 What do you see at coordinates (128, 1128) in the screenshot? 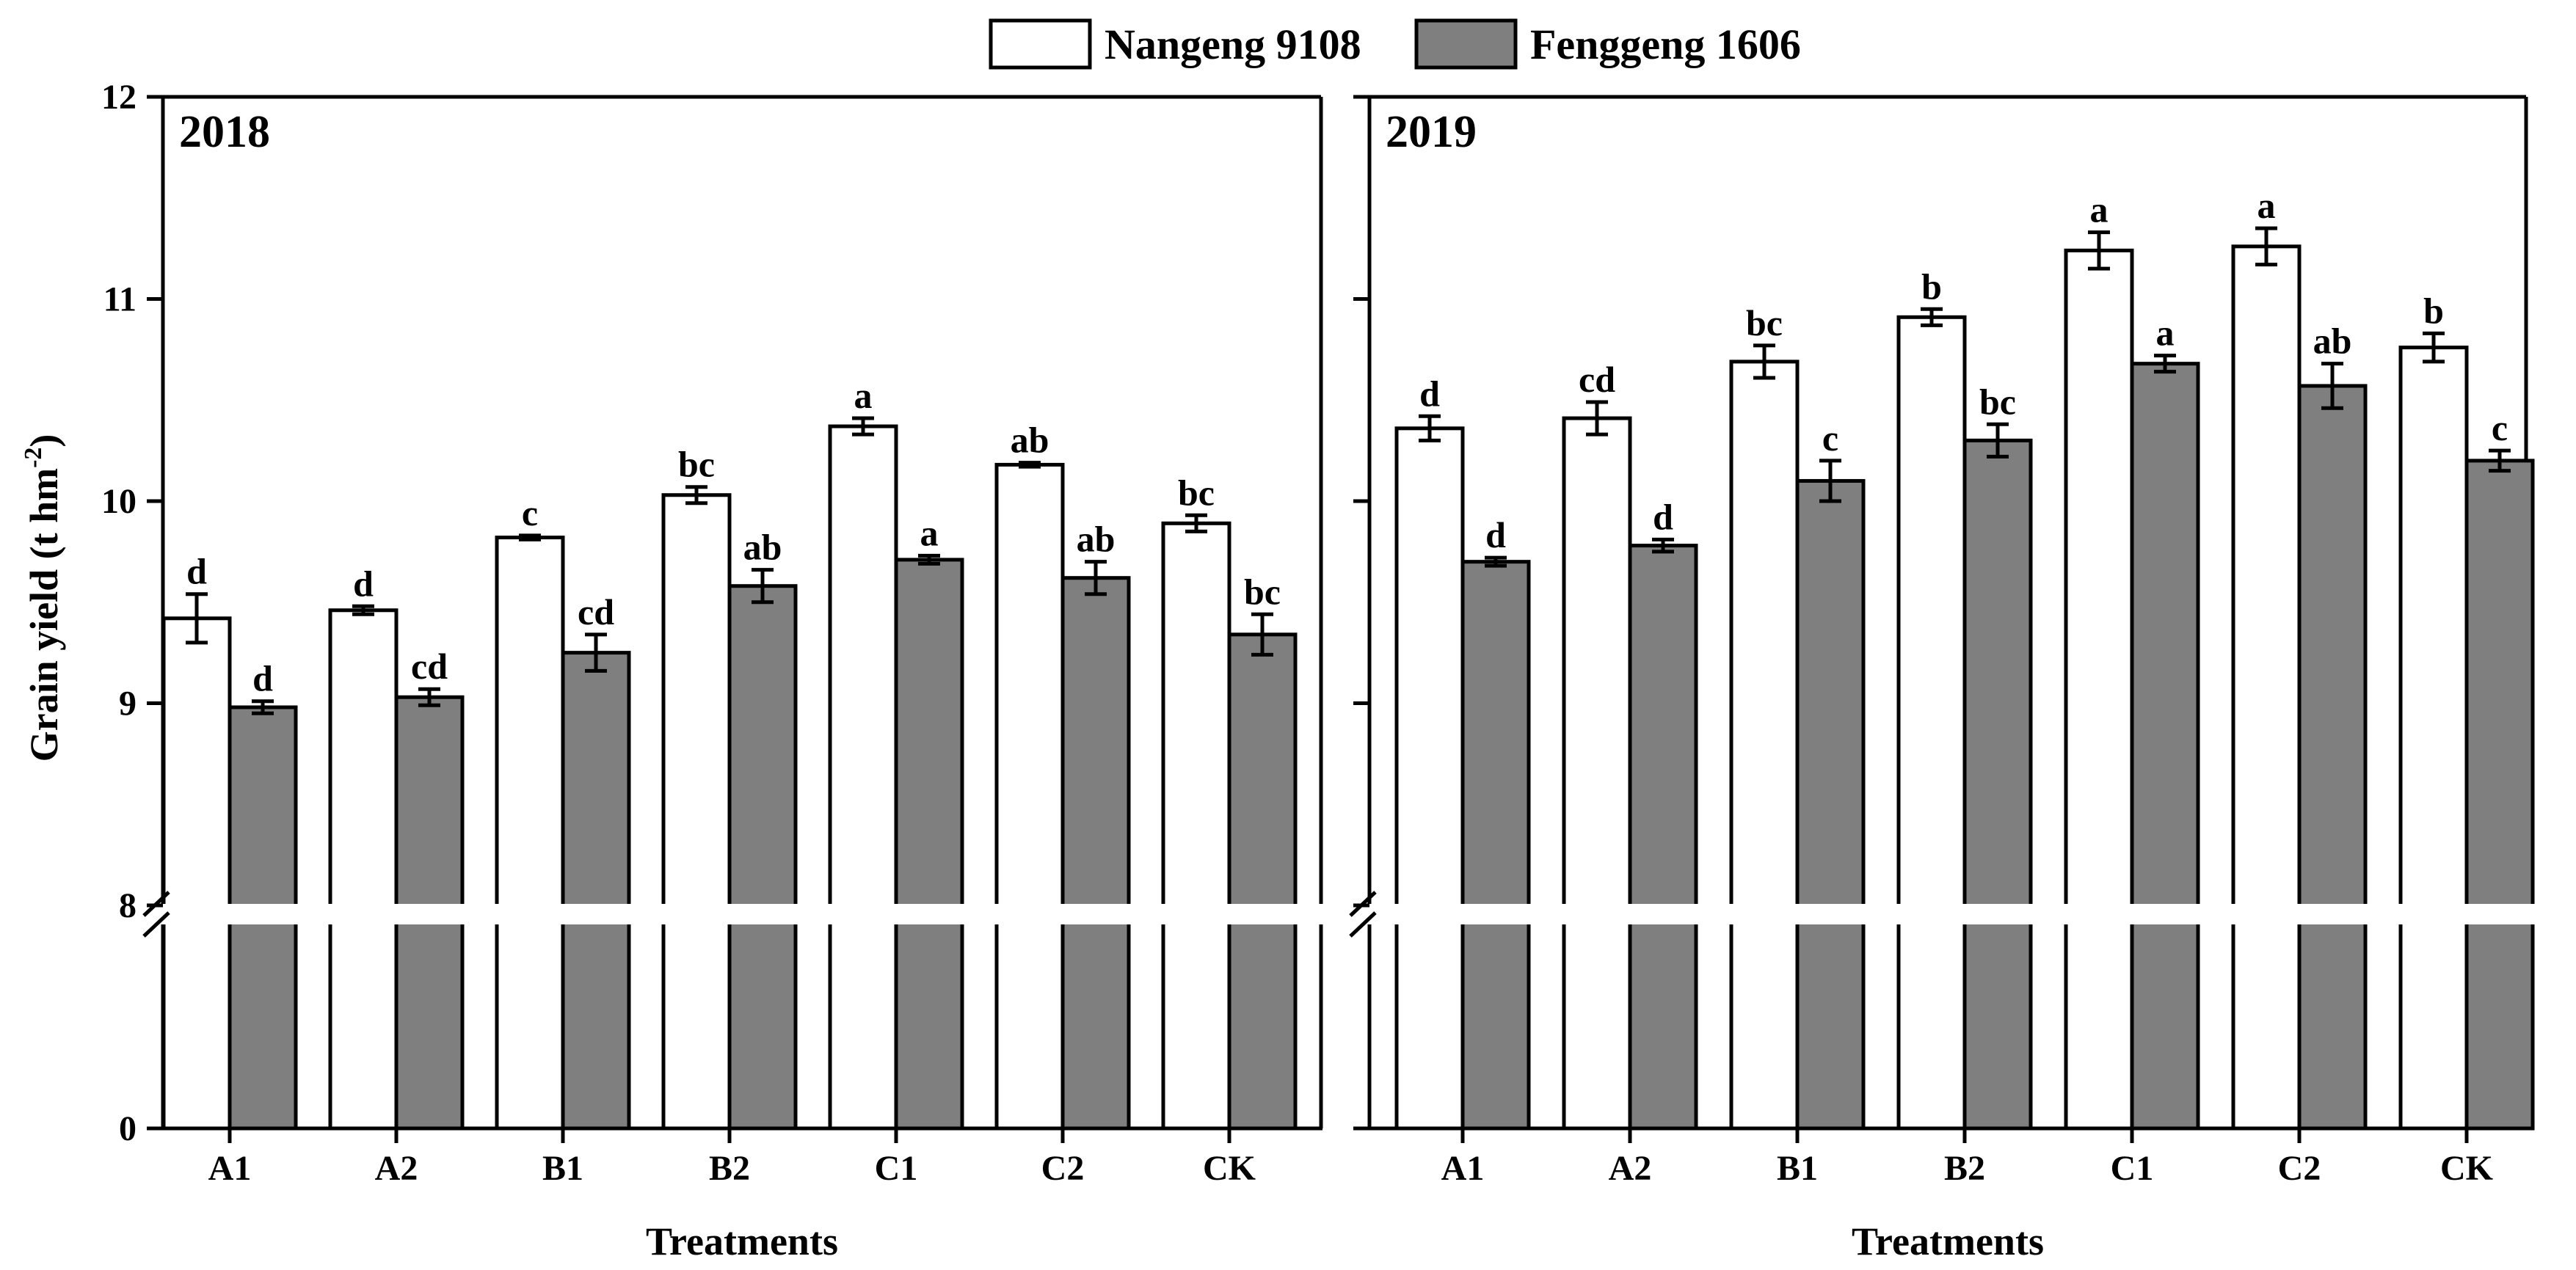
I see `y-tick-label: 0` at bounding box center [128, 1128].